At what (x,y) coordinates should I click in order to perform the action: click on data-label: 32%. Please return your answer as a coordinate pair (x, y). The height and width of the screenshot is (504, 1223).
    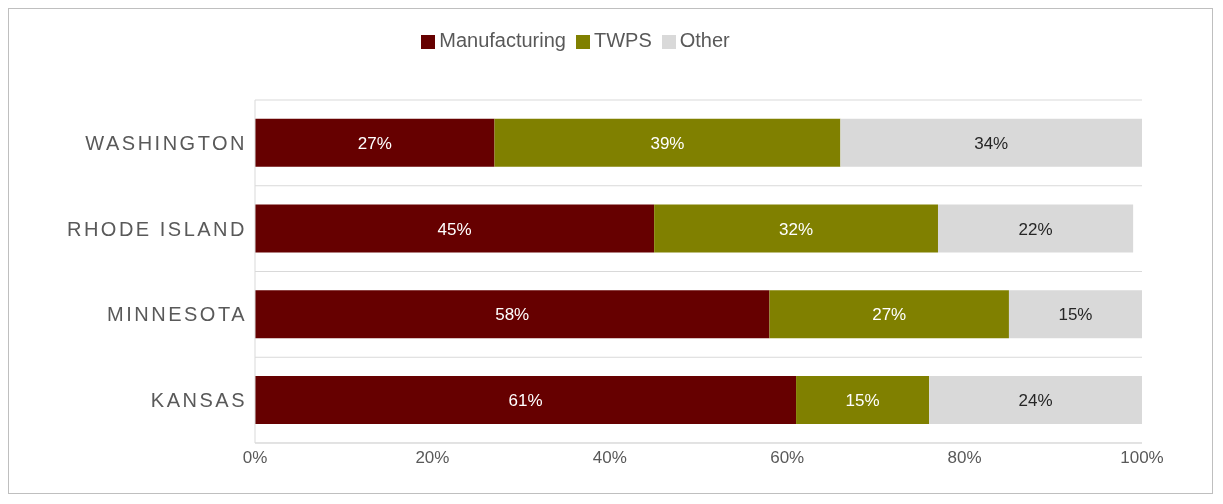
    Looking at the image, I should click on (796, 229).